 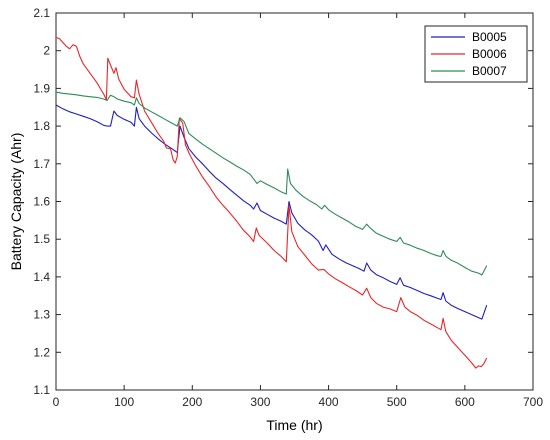 What do you see at coordinates (41, 13) in the screenshot?
I see `y-tick-label: 2.1` at bounding box center [41, 13].